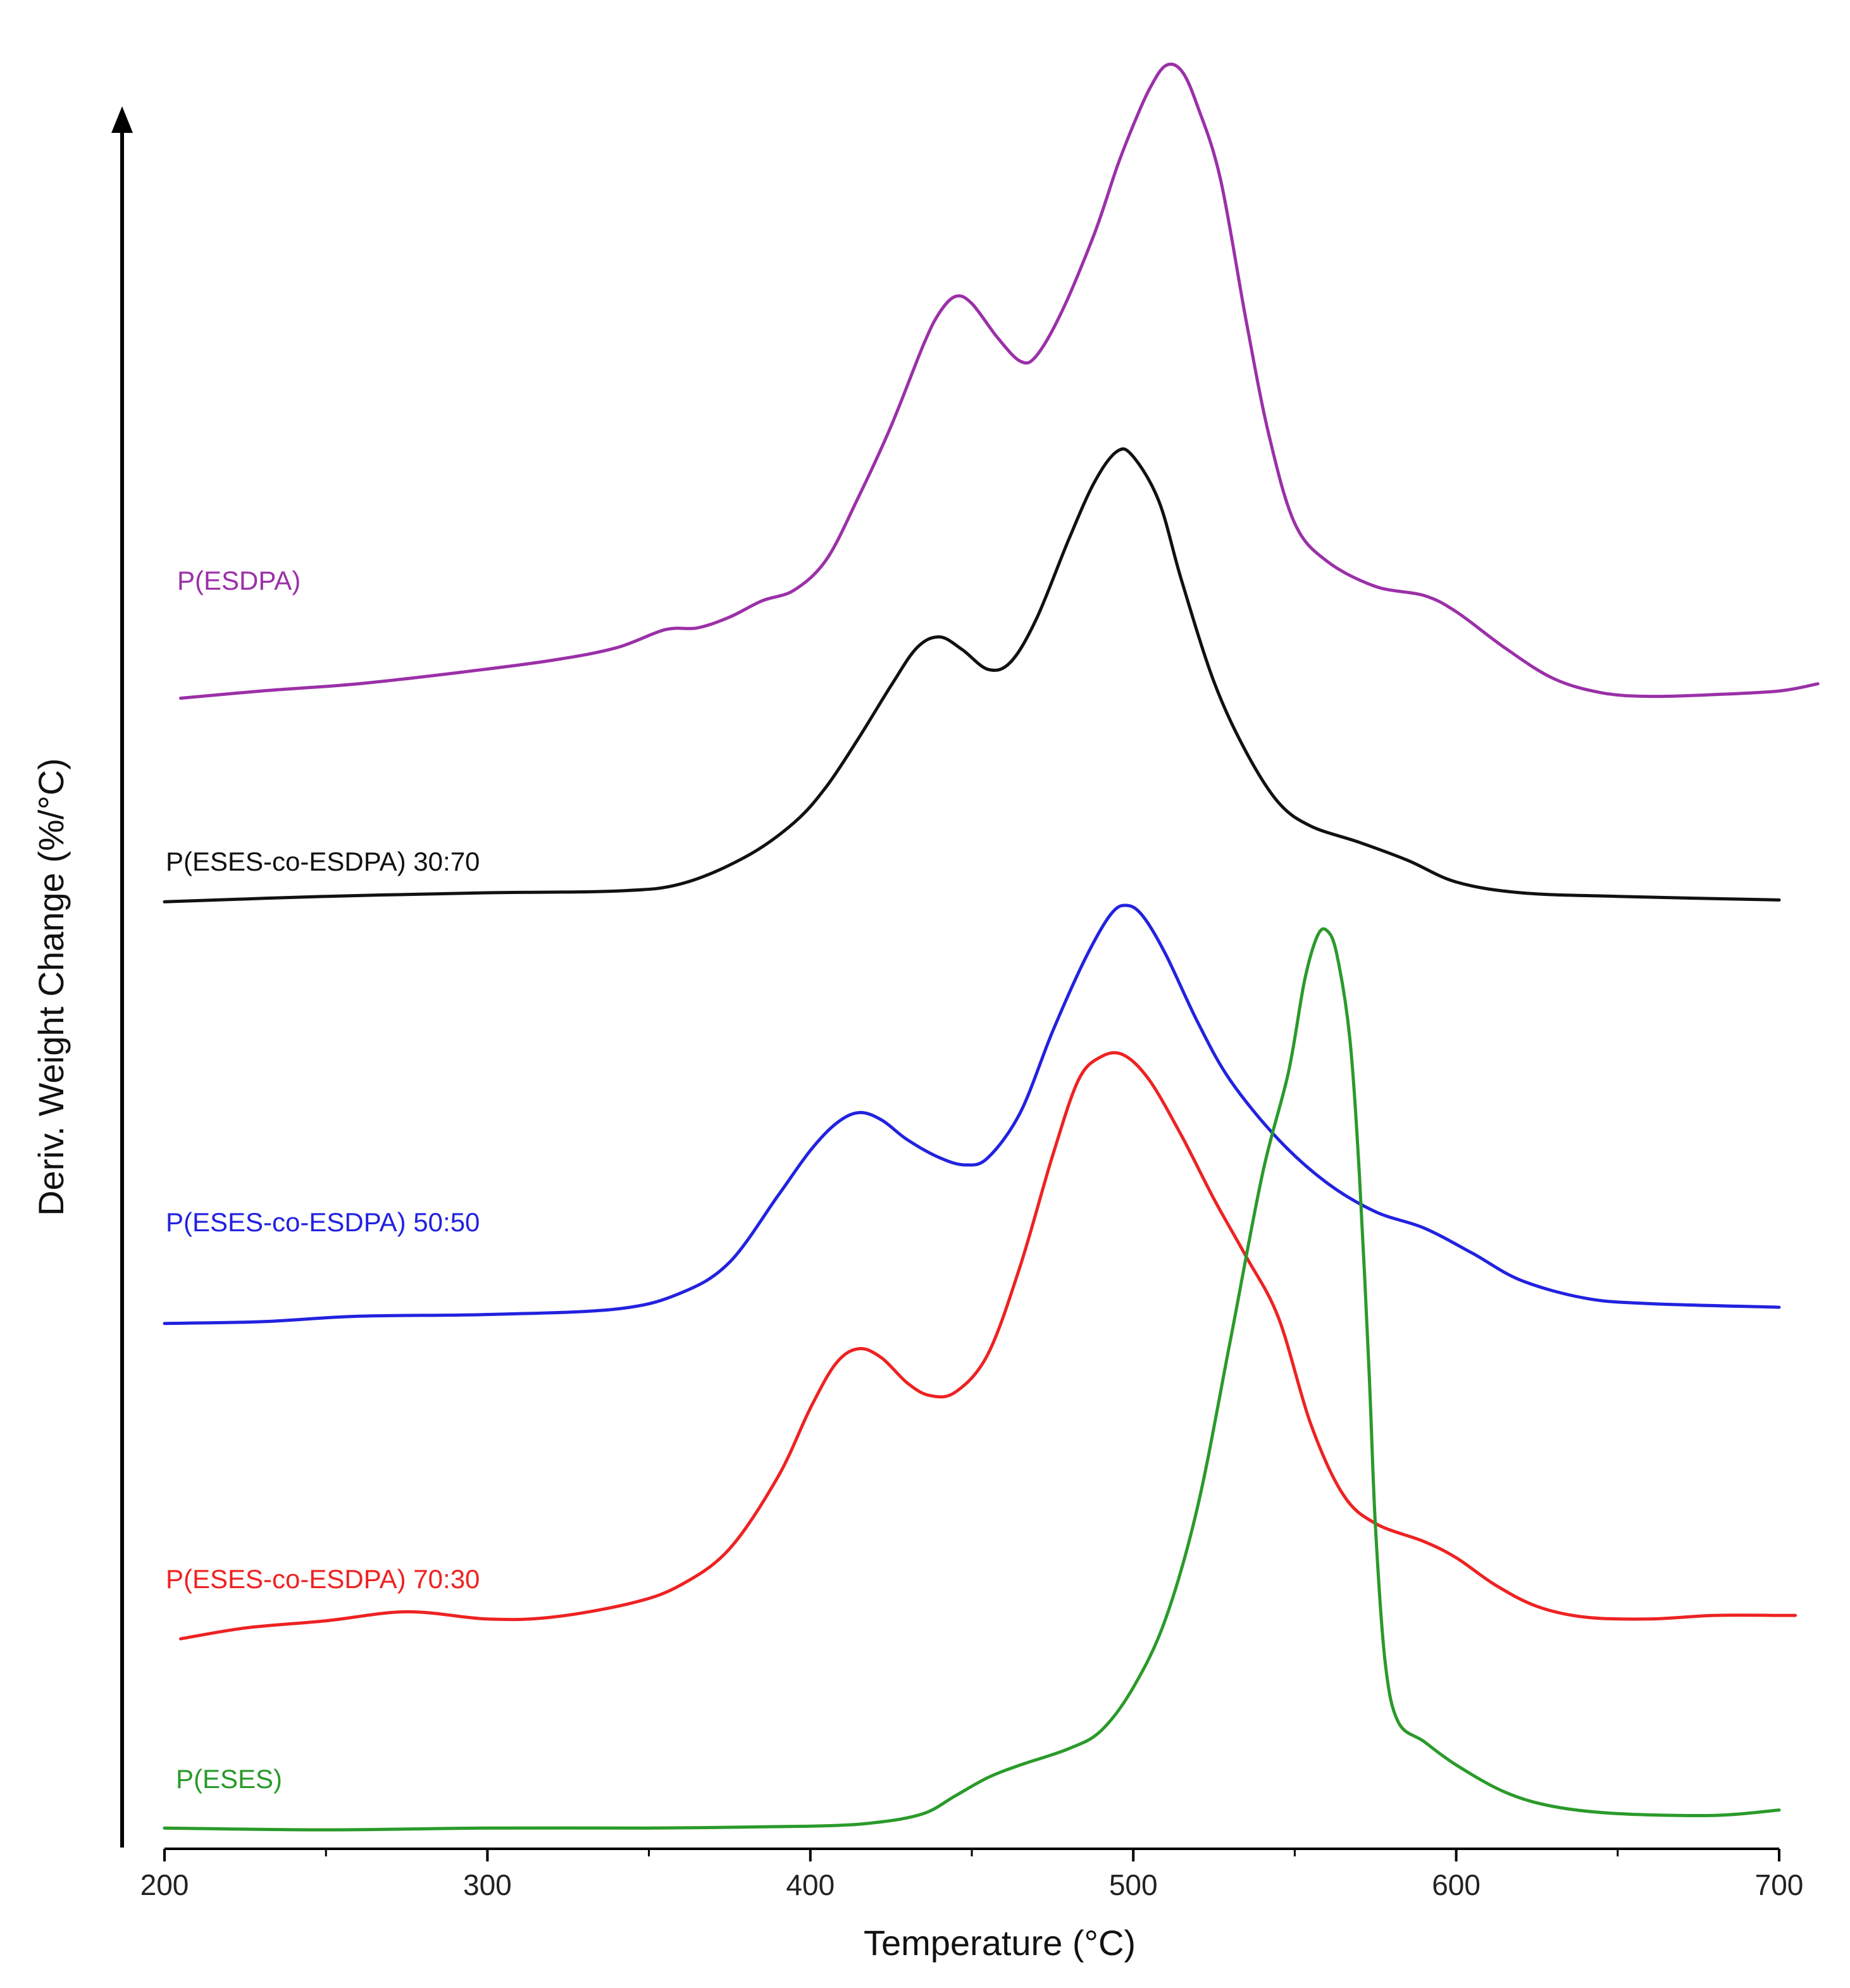 The width and height of the screenshot is (1850, 1988). What do you see at coordinates (1134, 1884) in the screenshot?
I see `x-tick-label: 500` at bounding box center [1134, 1884].